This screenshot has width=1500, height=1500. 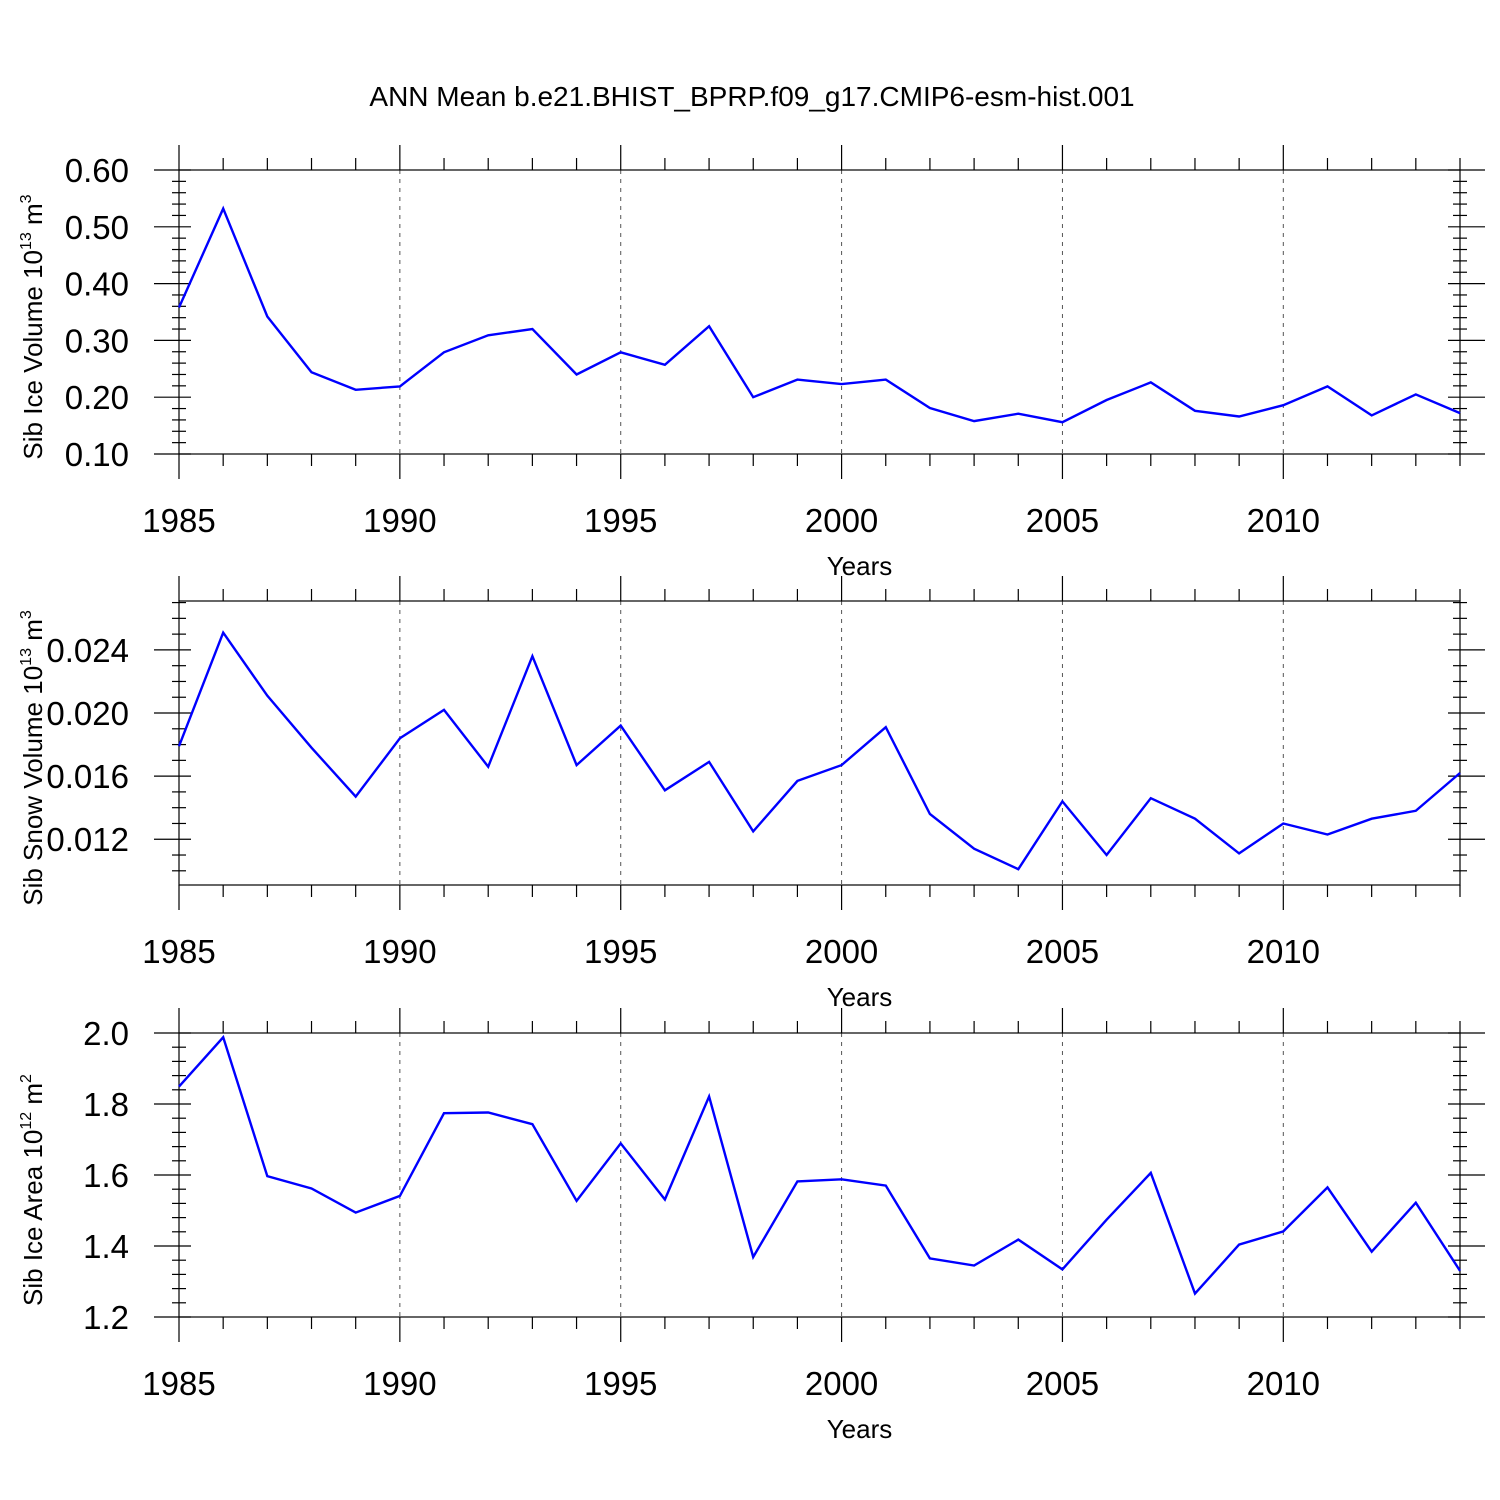 What do you see at coordinates (106, 1033) in the screenshot?
I see `y-tick-label: 2.0` at bounding box center [106, 1033].